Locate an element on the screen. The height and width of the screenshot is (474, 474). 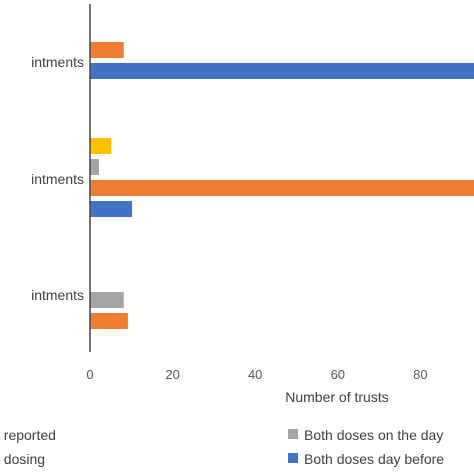
x-tick-label: 20 is located at coordinates (172, 374).